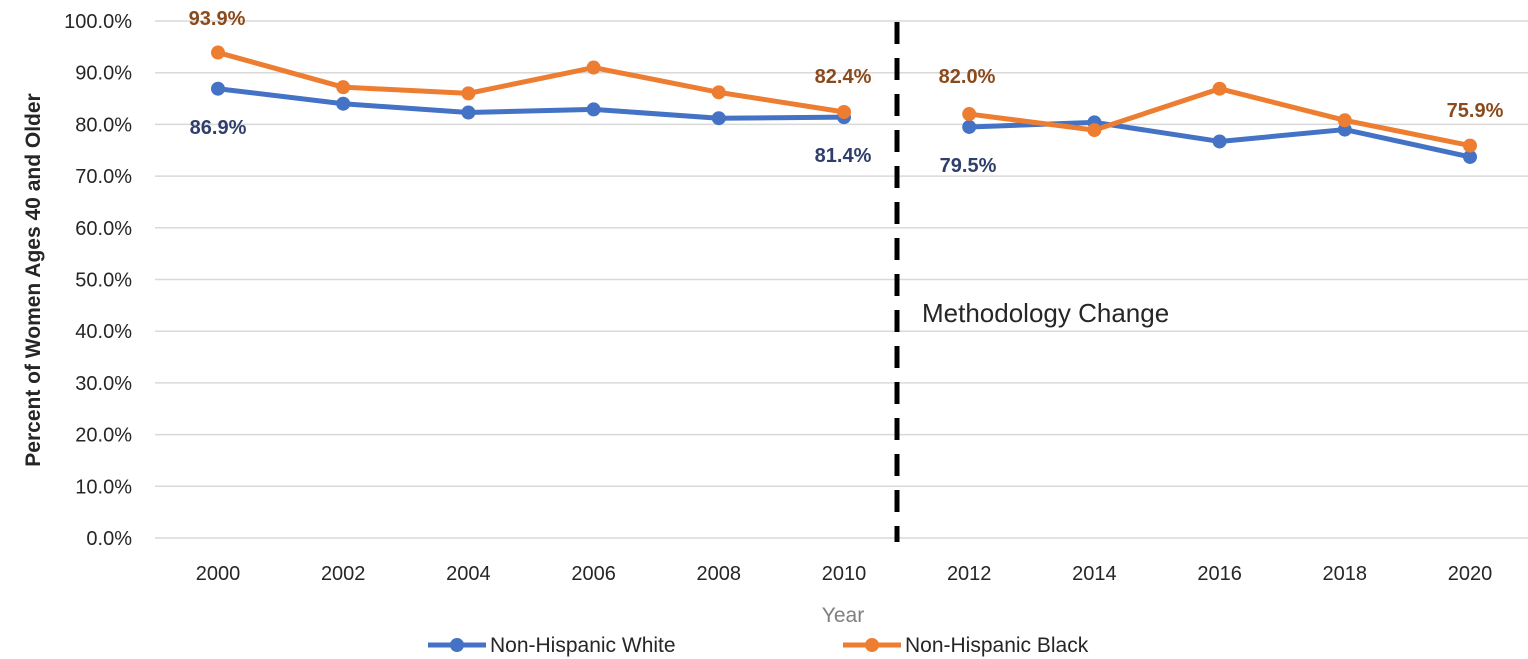  I want to click on y-tick-label: 90.0%, so click(103, 74).